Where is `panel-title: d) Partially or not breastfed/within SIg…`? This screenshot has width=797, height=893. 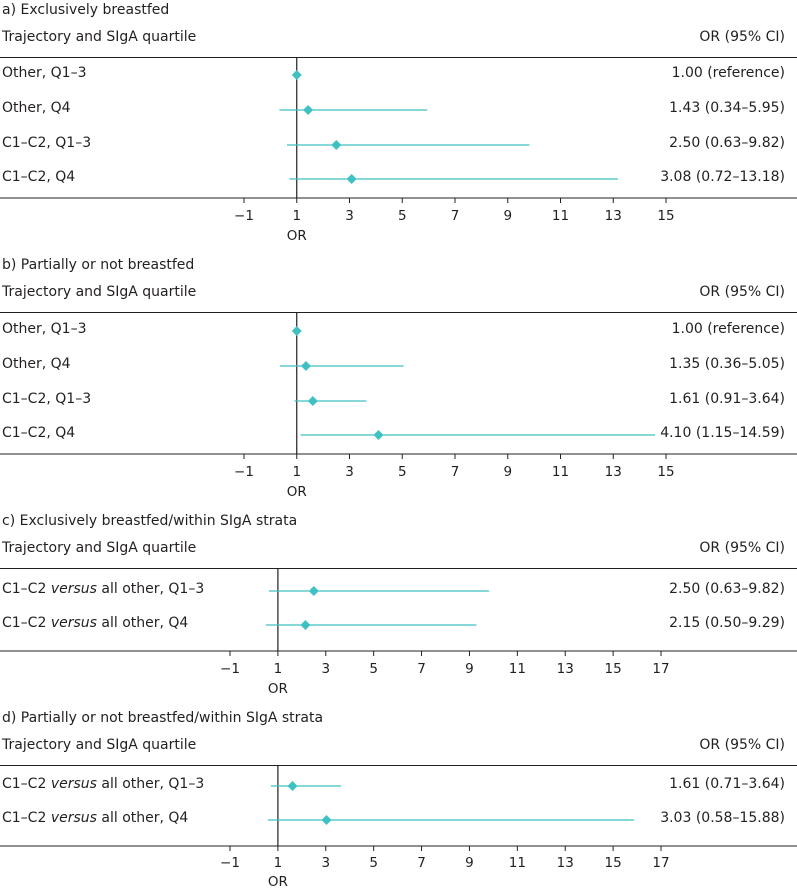 panel-title: d) Partially or not breastfed/within SIg… is located at coordinates (163, 718).